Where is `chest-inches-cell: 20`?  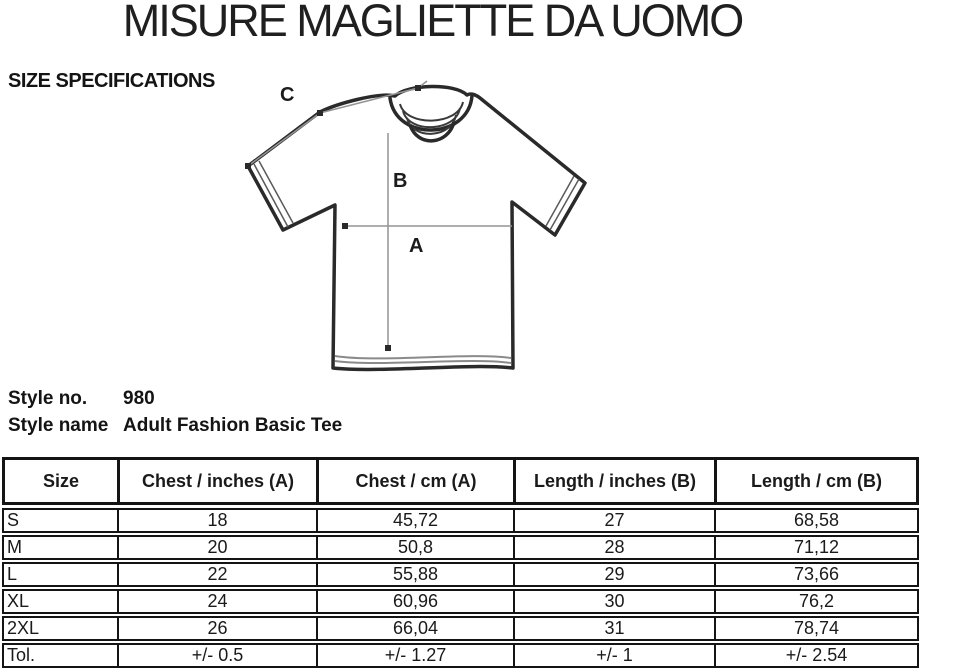
chest-inches-cell: 20 is located at coordinates (218, 547).